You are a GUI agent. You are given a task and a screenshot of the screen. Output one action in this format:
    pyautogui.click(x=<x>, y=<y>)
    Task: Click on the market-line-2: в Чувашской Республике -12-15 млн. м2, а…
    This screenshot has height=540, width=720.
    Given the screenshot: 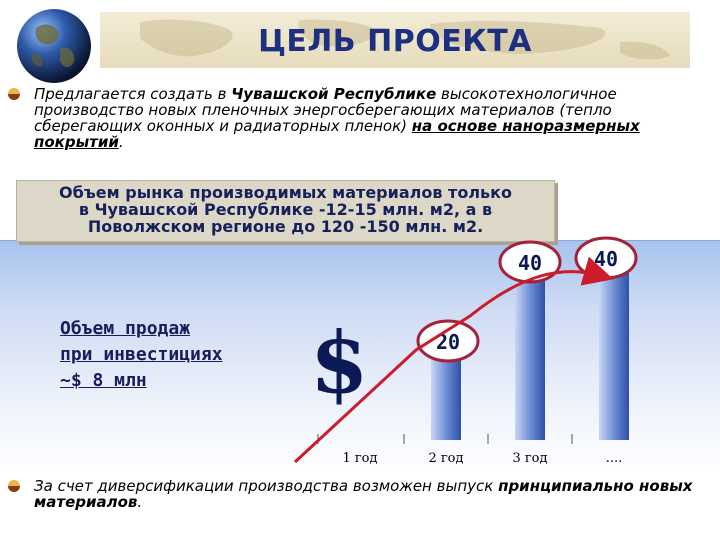 What is the action you would take?
    pyautogui.click(x=285, y=209)
    